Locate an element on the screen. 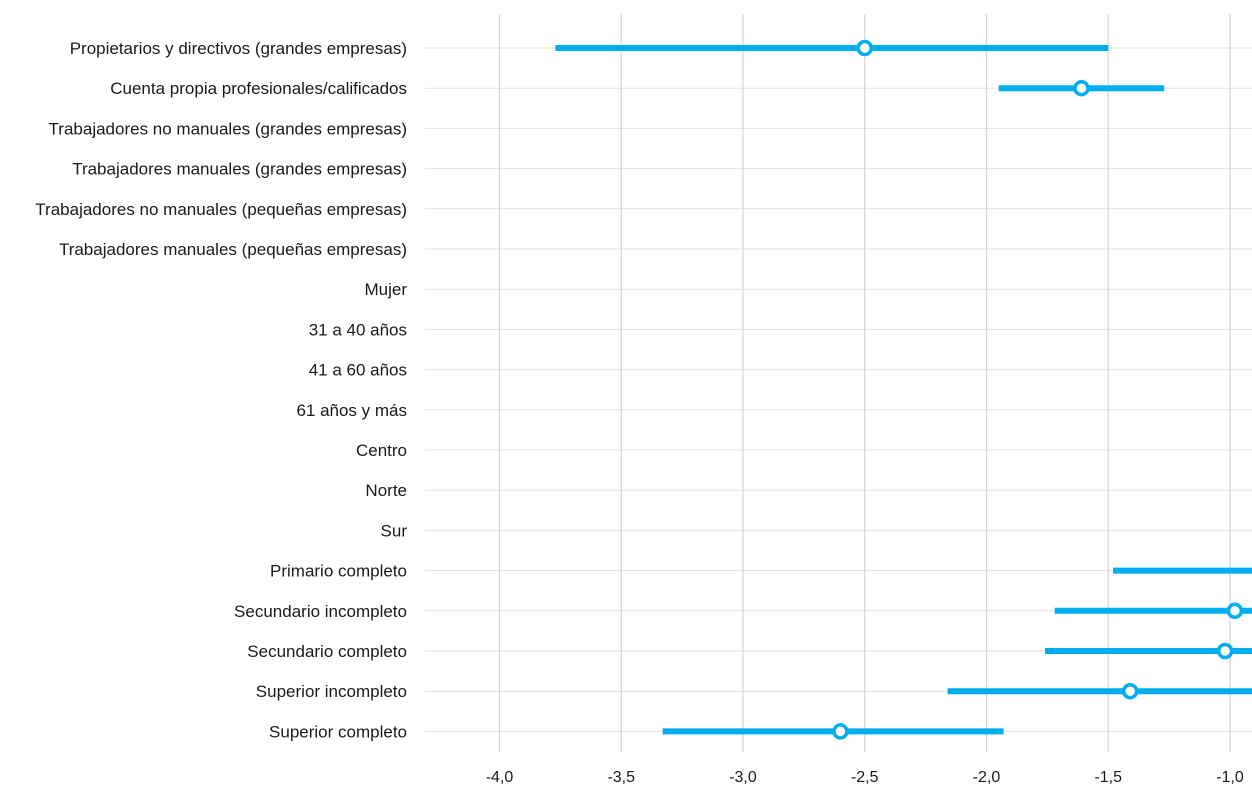 The height and width of the screenshot is (799, 1252). category-label: Superior completo is located at coordinates (338, 731).